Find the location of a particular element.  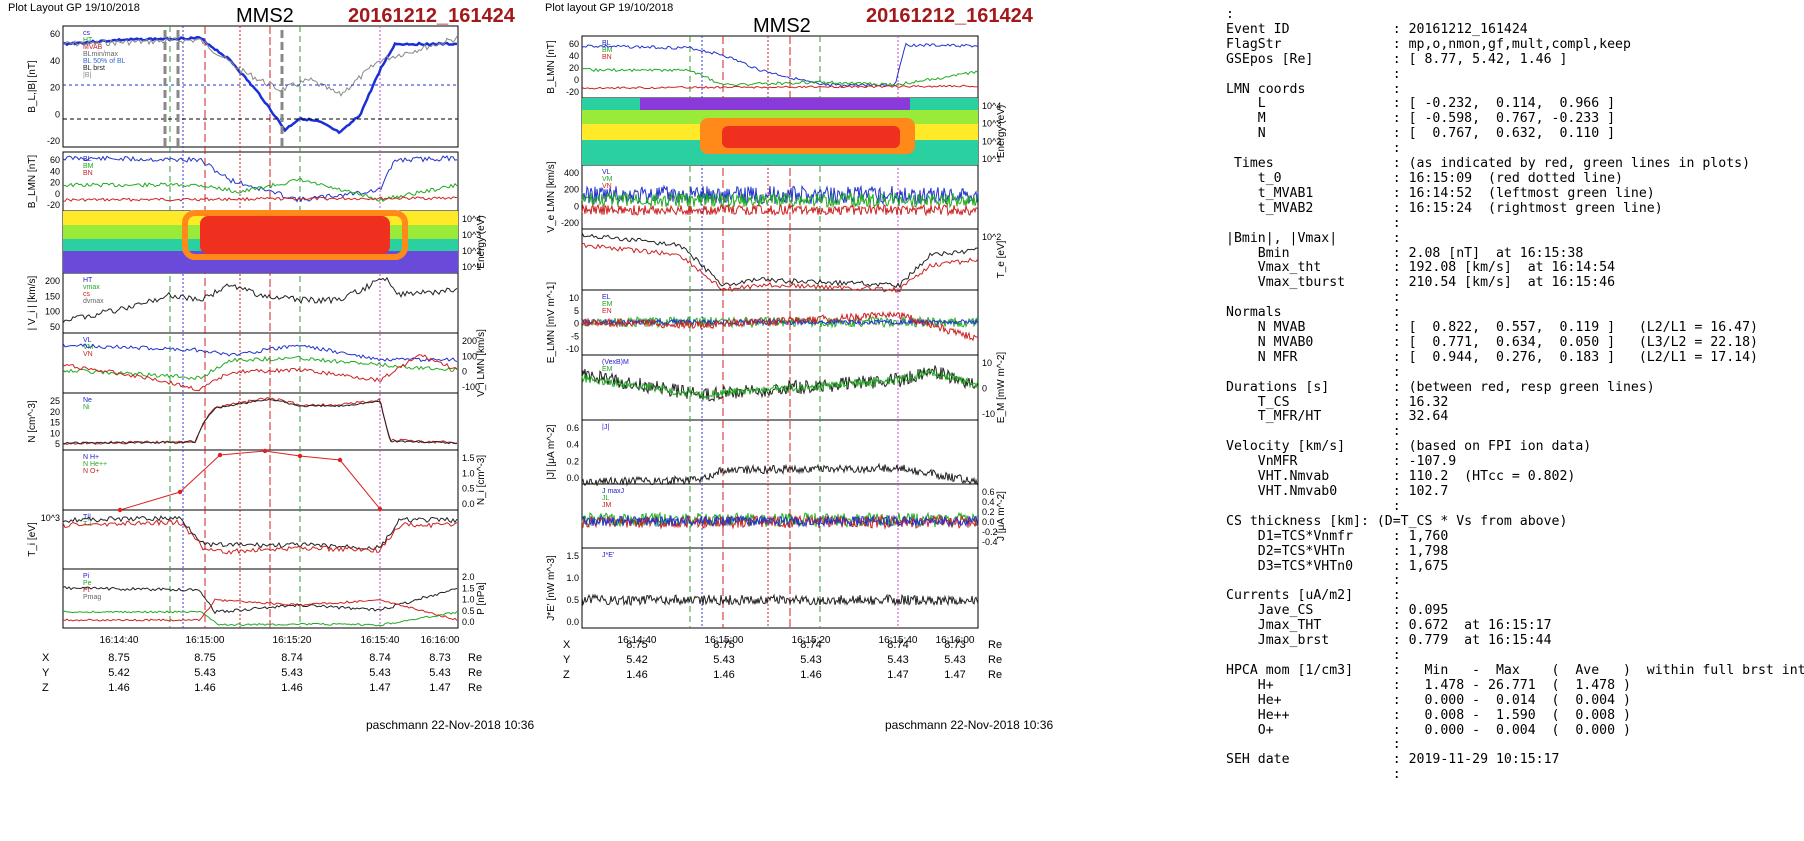

left-legend-entry: HT is located at coordinates (88, 40).